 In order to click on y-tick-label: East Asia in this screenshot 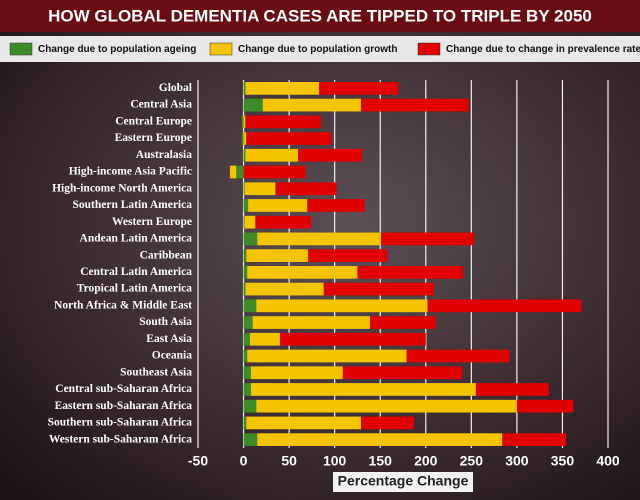, I will do `click(169, 339)`.